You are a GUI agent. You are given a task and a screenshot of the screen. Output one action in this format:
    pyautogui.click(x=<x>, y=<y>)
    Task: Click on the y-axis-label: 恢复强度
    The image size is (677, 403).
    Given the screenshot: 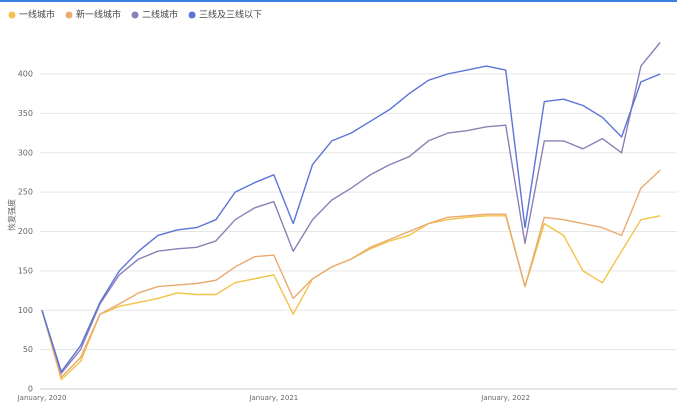 What is the action you would take?
    pyautogui.click(x=12, y=215)
    